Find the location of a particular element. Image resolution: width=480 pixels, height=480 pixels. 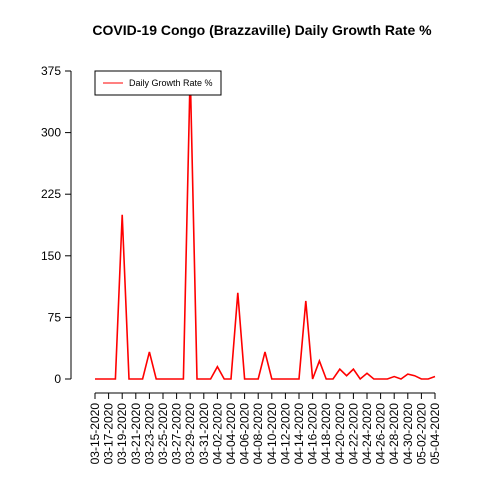

y-tick-label: 375 is located at coordinates (51, 71).